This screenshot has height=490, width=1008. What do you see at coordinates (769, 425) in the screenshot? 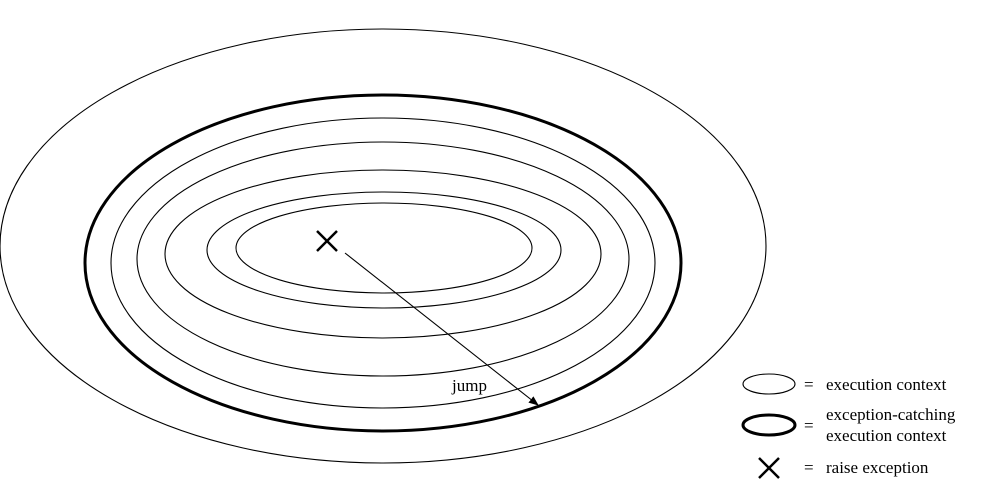
I see `legend-exception-catching-icon` at bounding box center [769, 425].